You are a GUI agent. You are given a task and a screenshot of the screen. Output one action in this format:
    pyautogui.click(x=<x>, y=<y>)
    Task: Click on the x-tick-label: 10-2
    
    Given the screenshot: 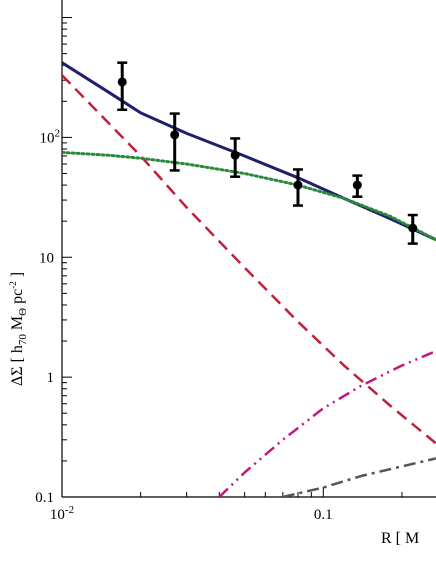 What is the action you would take?
    pyautogui.click(x=62, y=513)
    